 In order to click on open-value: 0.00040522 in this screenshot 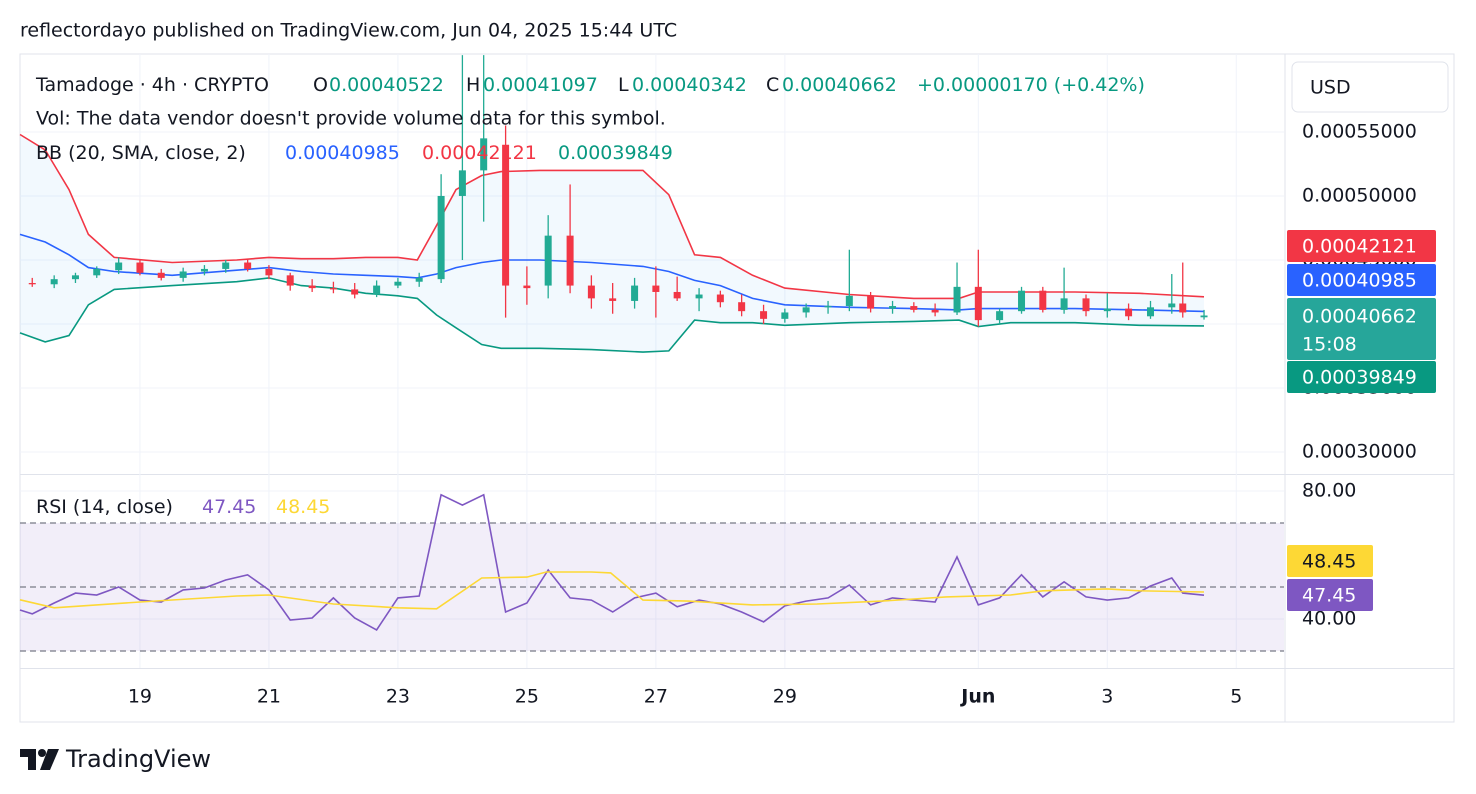, I will do `click(386, 85)`.